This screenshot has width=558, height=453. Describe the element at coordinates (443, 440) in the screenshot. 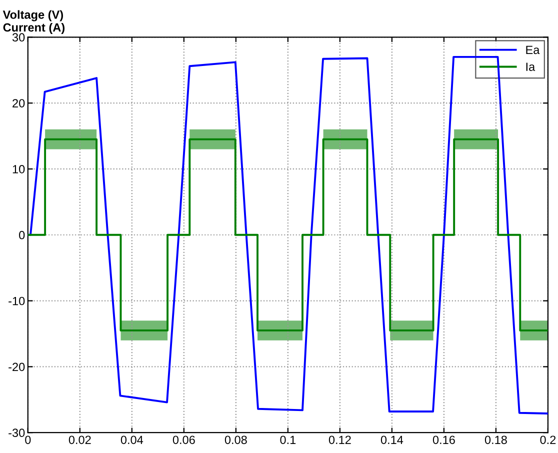

I see `x-tick-label: 0.16` at that location.